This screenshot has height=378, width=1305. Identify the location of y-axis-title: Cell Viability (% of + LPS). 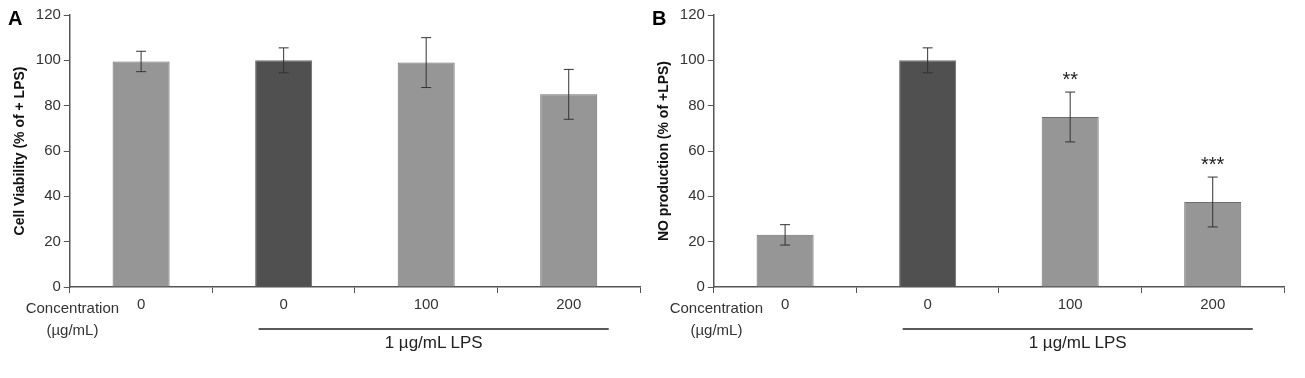
(19, 151).